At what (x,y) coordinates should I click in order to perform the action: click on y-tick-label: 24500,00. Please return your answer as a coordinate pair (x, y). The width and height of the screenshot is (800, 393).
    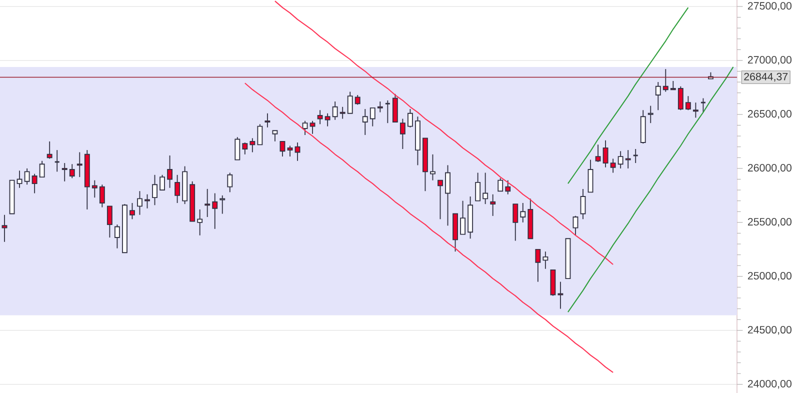
    Looking at the image, I should click on (770, 330).